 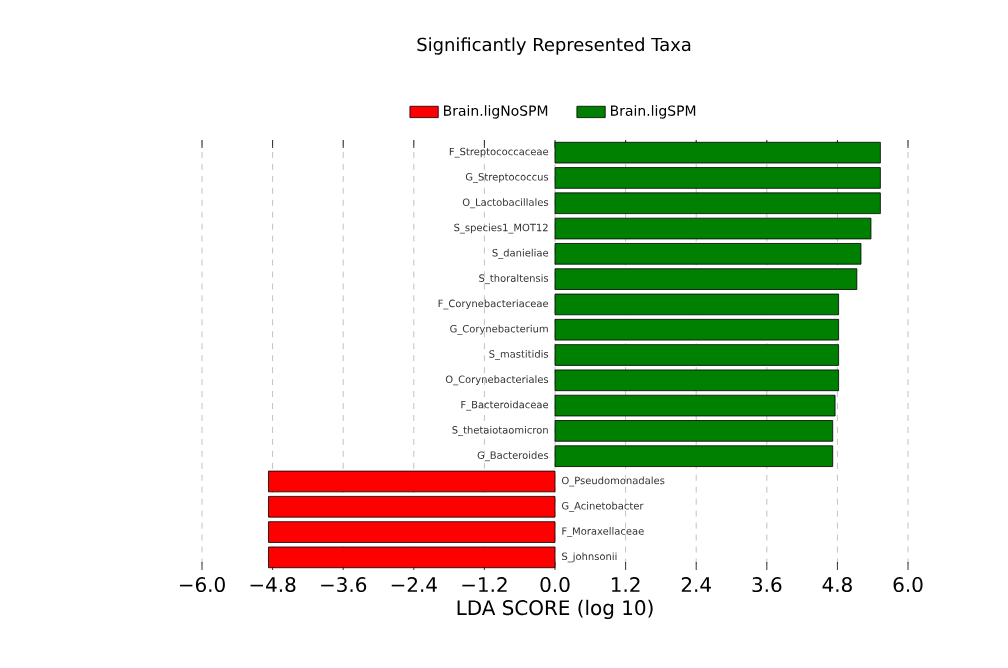 I want to click on x-tick-label: 2.4, so click(x=696, y=584).